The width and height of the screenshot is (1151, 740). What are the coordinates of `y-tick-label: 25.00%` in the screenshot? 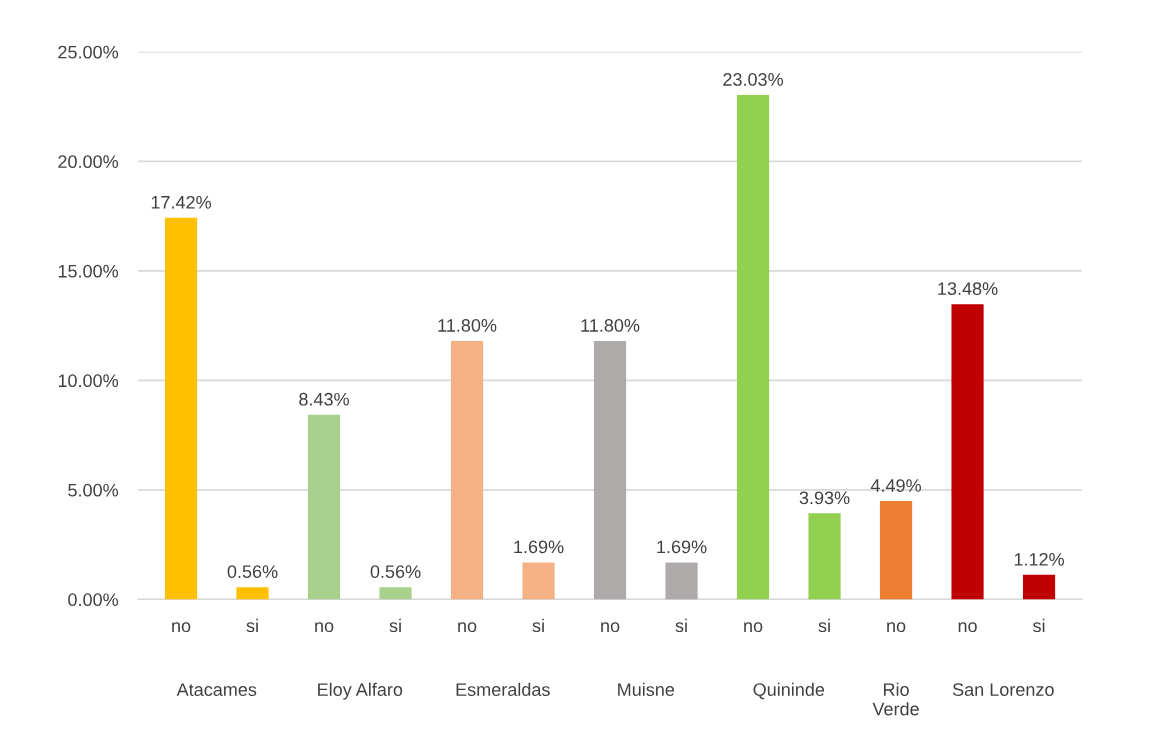 It's located at (88, 52).